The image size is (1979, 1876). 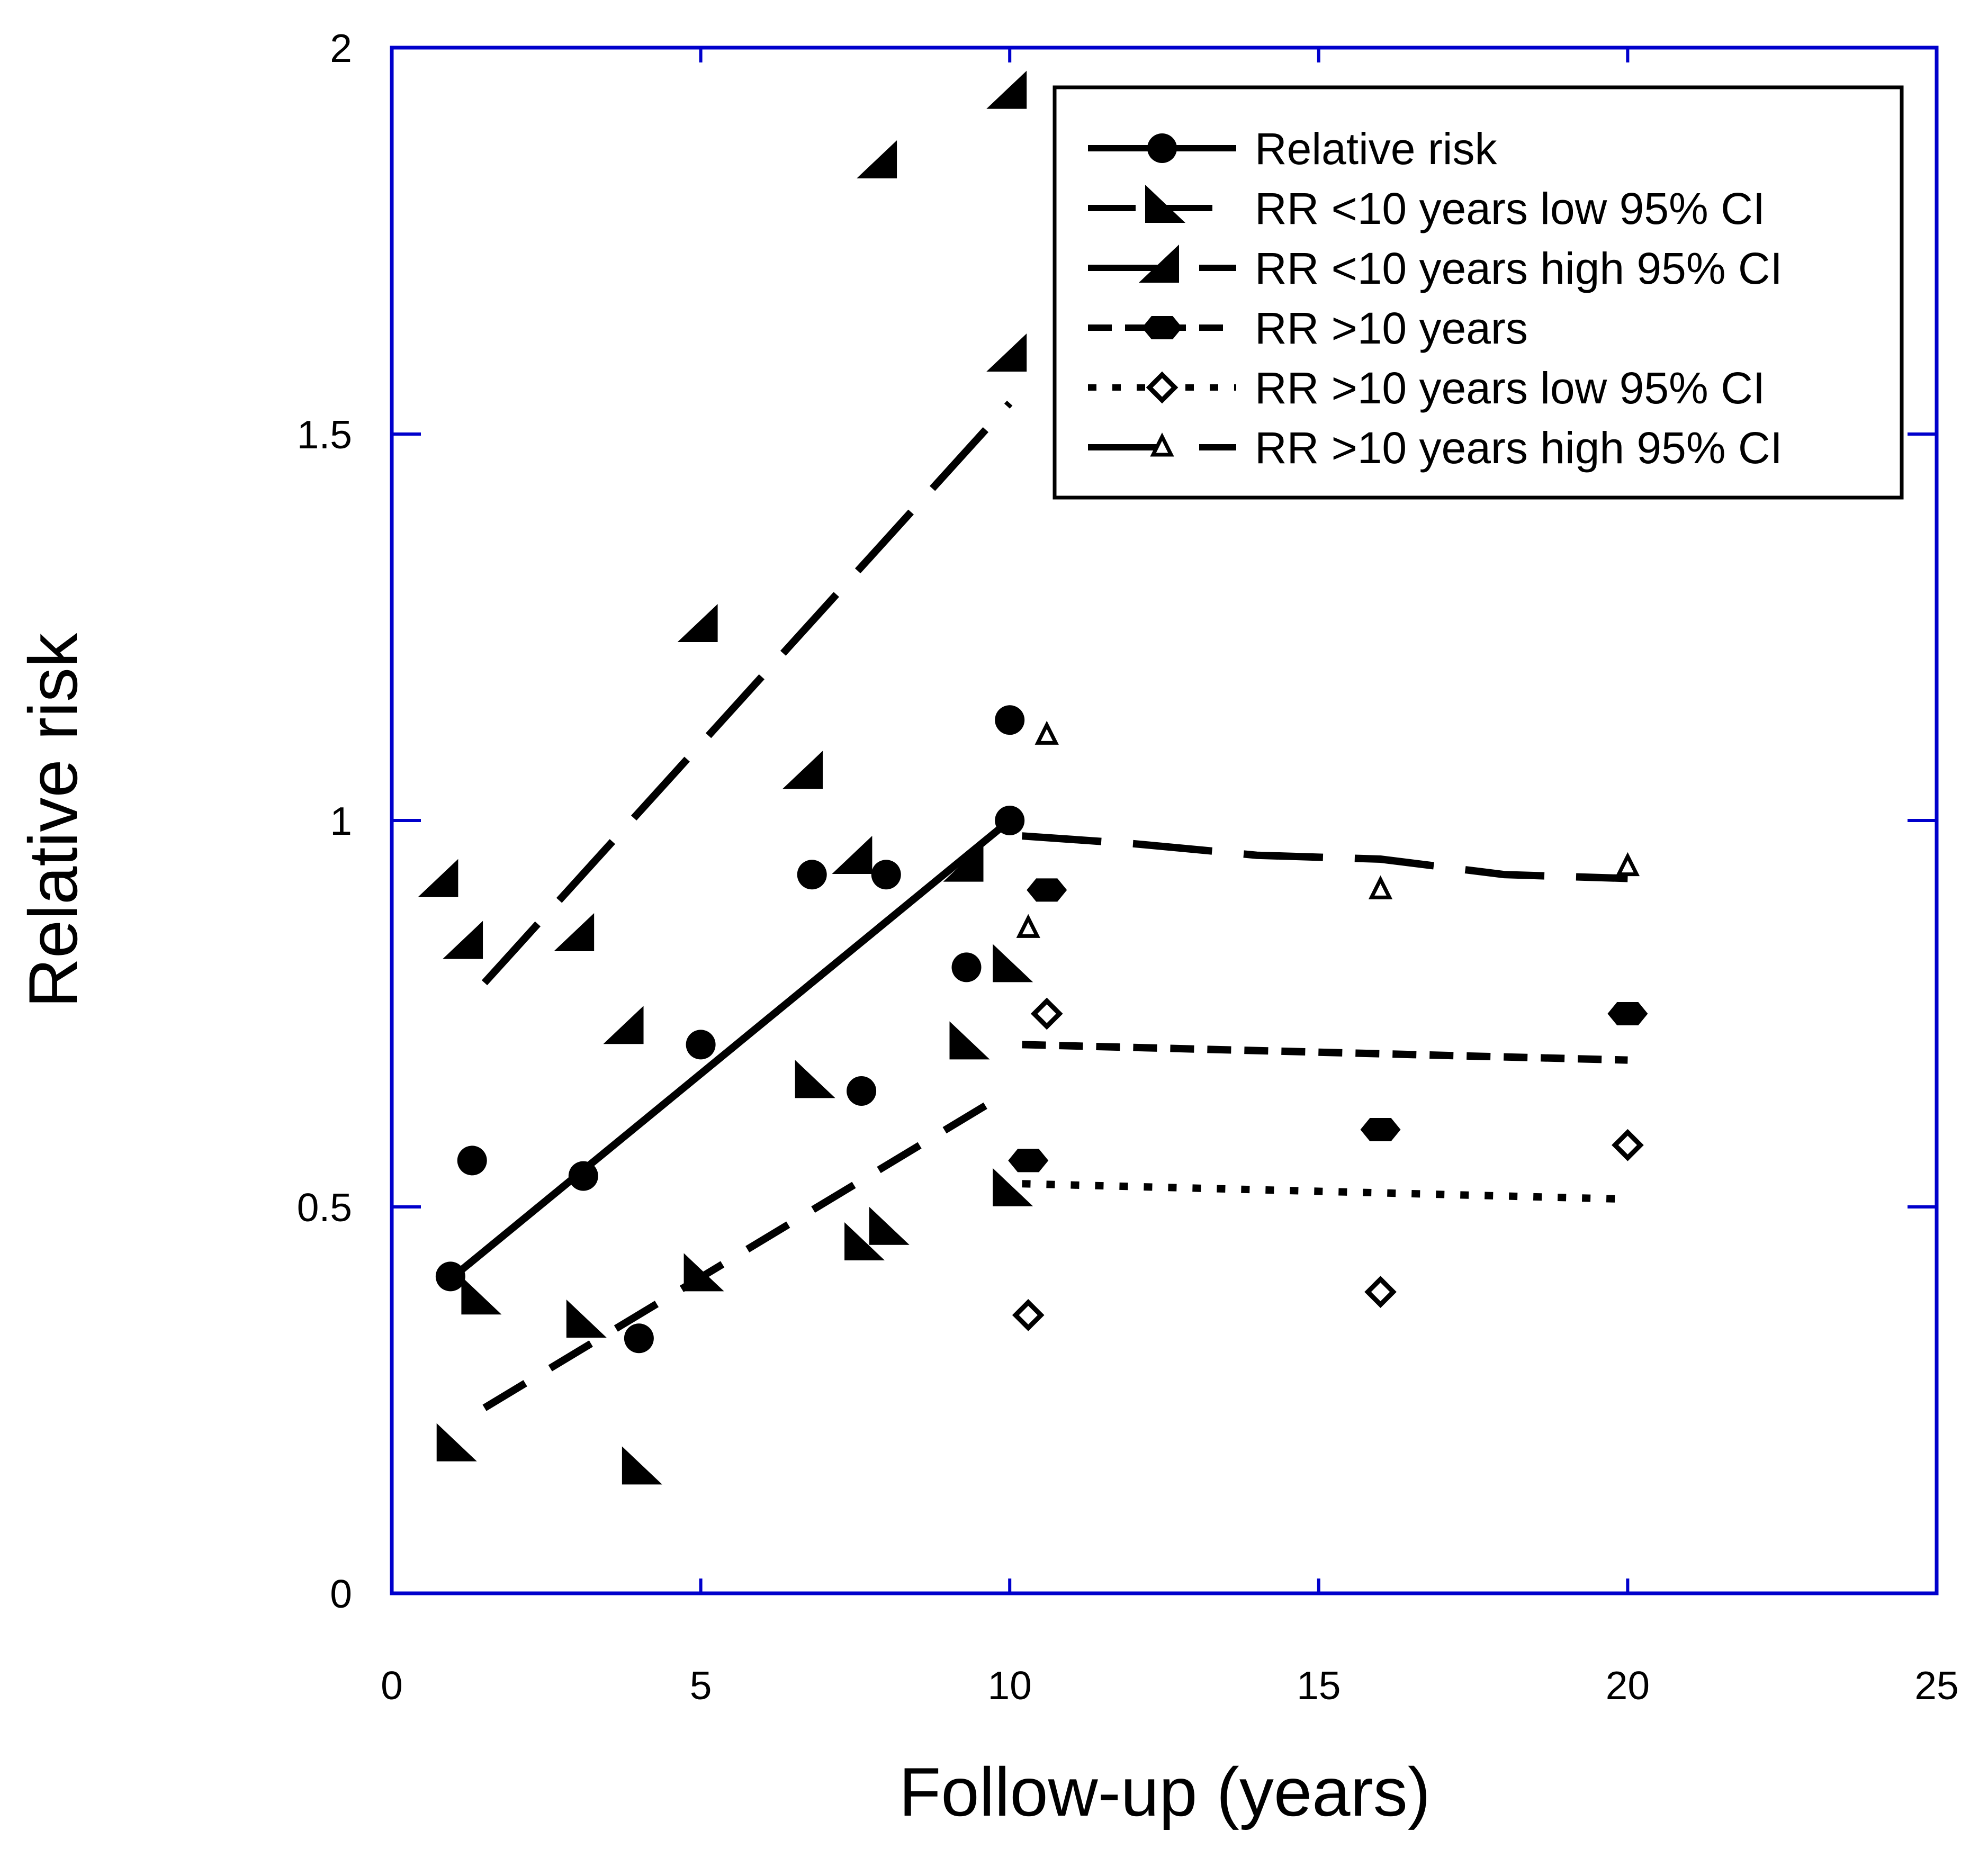 I want to click on legend-label-series-1: Relative risk, so click(x=1376, y=149).